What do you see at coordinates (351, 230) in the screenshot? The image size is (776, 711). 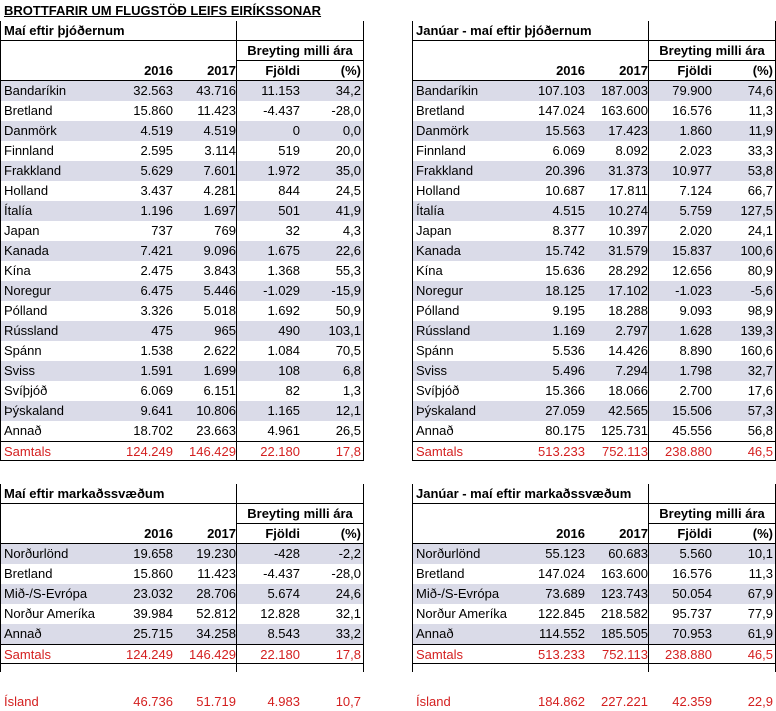 I see `value-pct: 4,3` at bounding box center [351, 230].